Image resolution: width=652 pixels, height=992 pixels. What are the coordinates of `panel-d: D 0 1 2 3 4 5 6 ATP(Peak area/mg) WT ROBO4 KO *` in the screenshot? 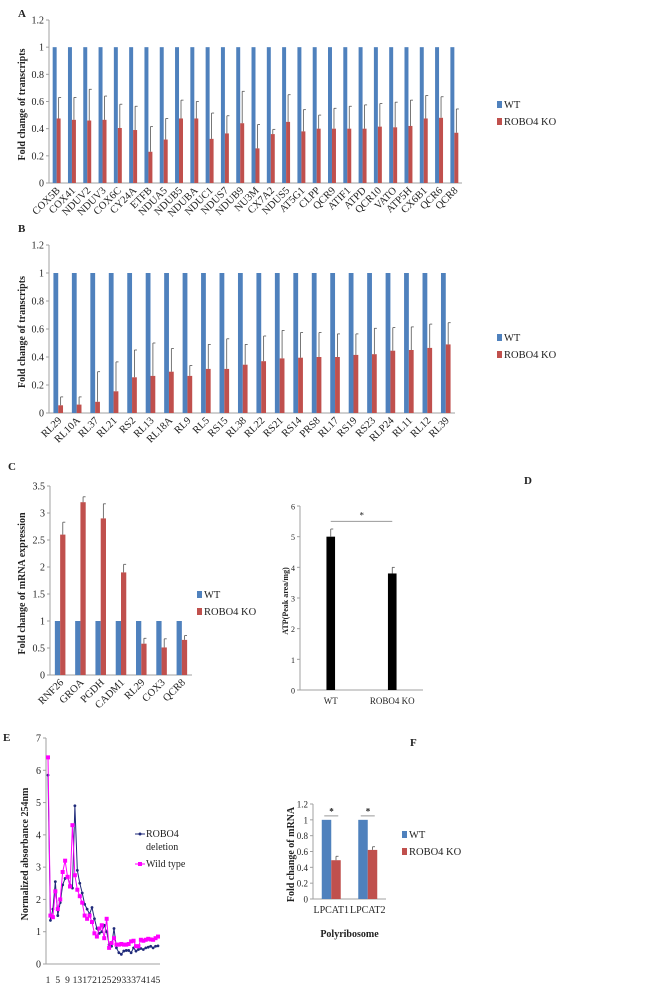 It's located at (406, 590).